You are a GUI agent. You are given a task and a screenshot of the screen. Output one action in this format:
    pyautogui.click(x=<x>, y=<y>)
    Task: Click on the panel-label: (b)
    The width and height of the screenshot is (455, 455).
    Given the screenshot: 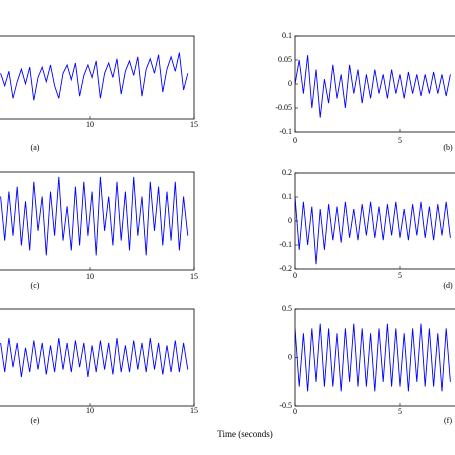 What is the action you would take?
    pyautogui.click(x=448, y=147)
    